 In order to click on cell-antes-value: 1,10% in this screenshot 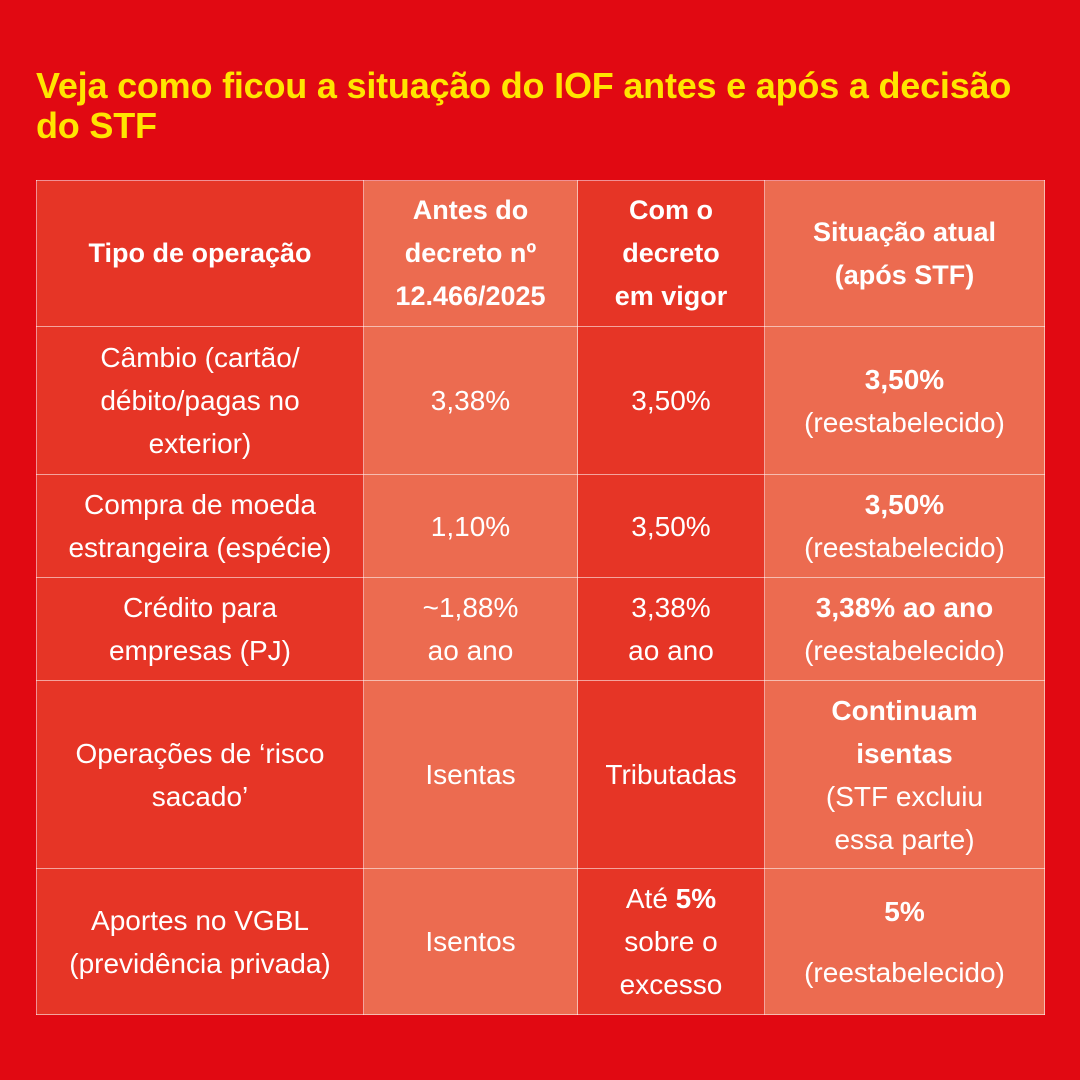, I will do `click(470, 526)`.